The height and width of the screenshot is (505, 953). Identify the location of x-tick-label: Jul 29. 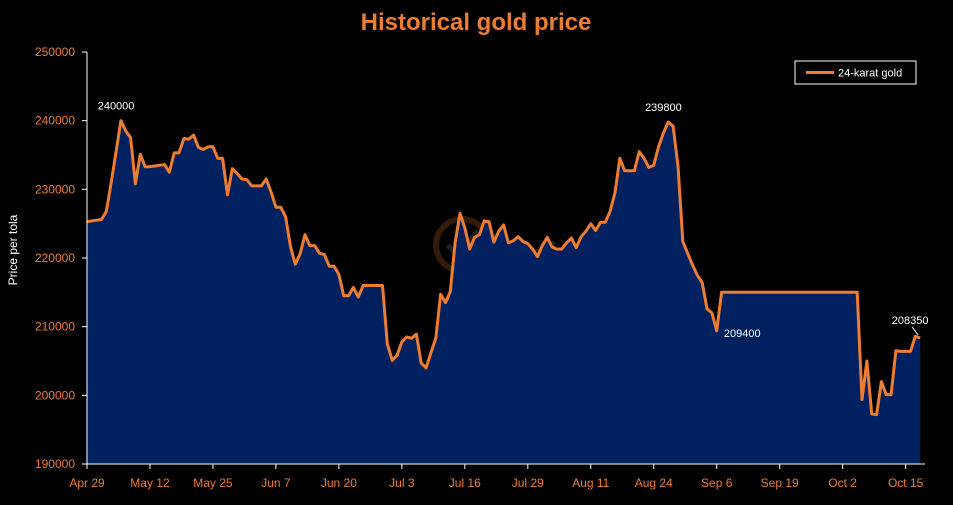
(528, 483).